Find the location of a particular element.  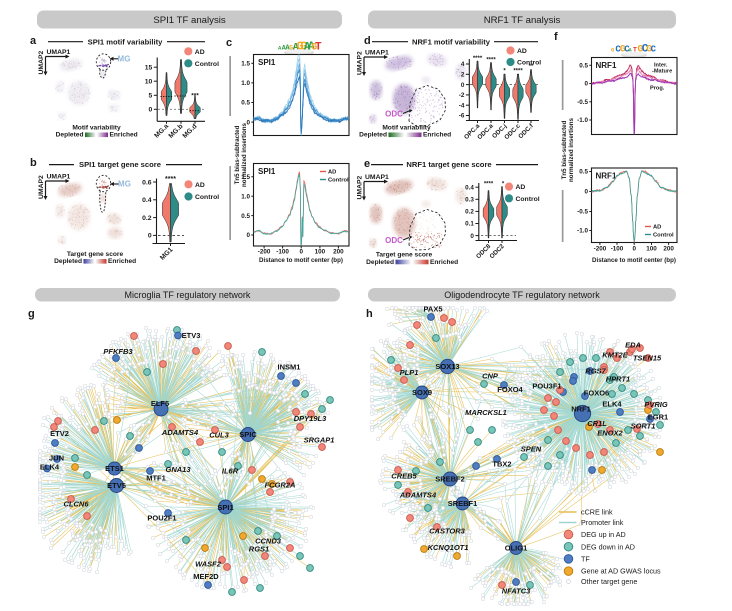

svg-text: CASTOR3 is located at coordinates (447, 531).